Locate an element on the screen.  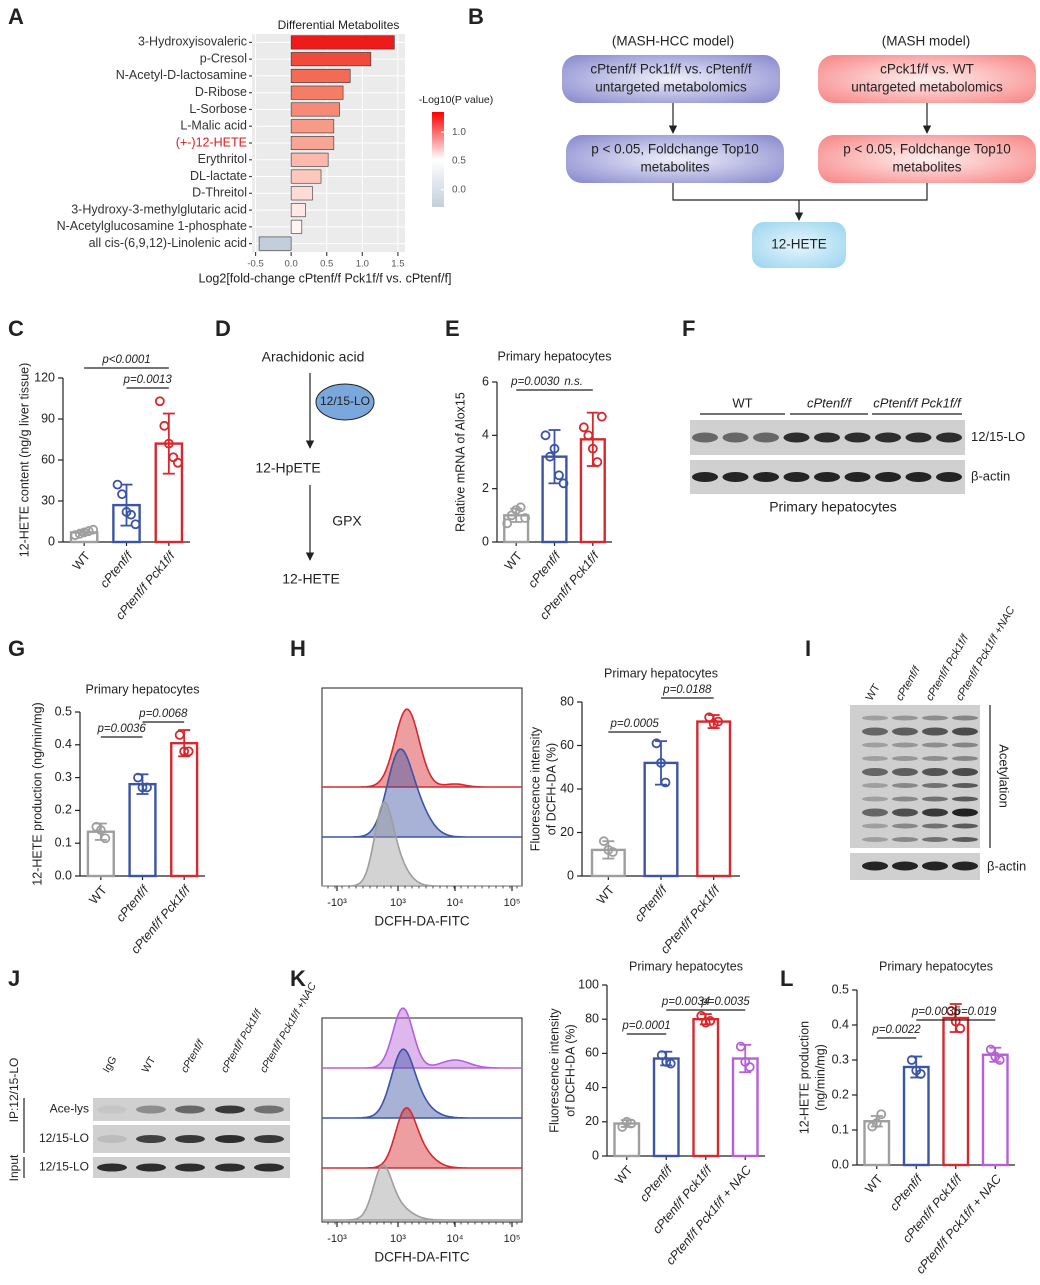
histogram-curve is located at coordinates (422, 1083).